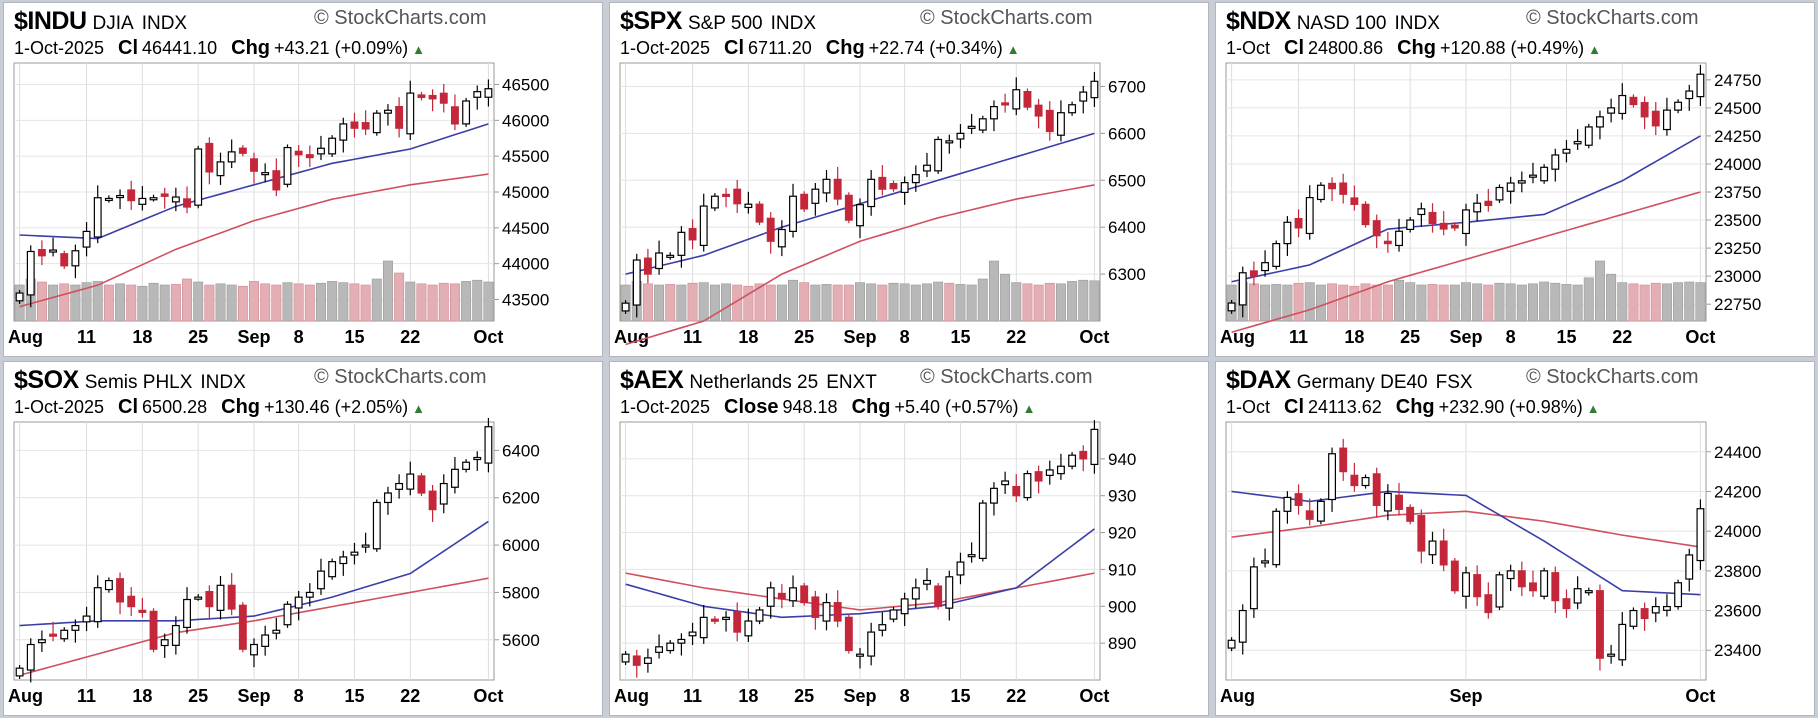 The height and width of the screenshot is (718, 1818). Describe the element at coordinates (1737, 136) in the screenshot. I see `y-tick-label: 24250` at that location.